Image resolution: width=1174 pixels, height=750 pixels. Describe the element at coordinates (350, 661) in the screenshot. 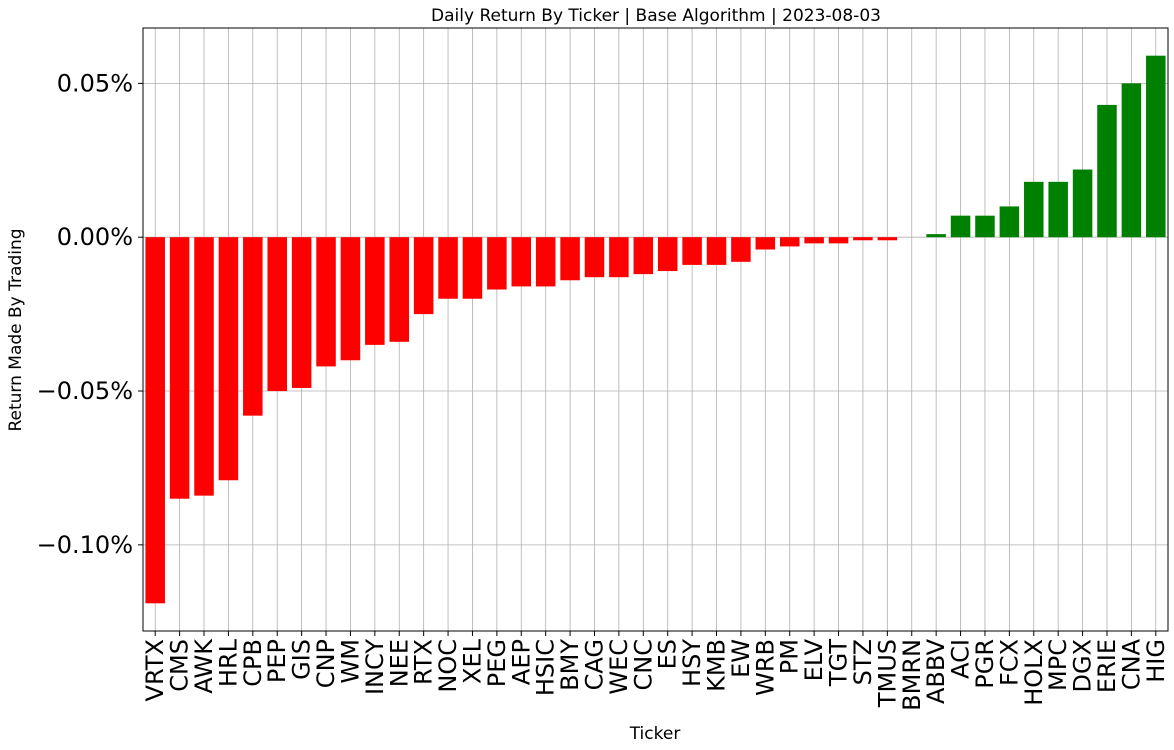

I see `x-tick-label: WM` at that location.